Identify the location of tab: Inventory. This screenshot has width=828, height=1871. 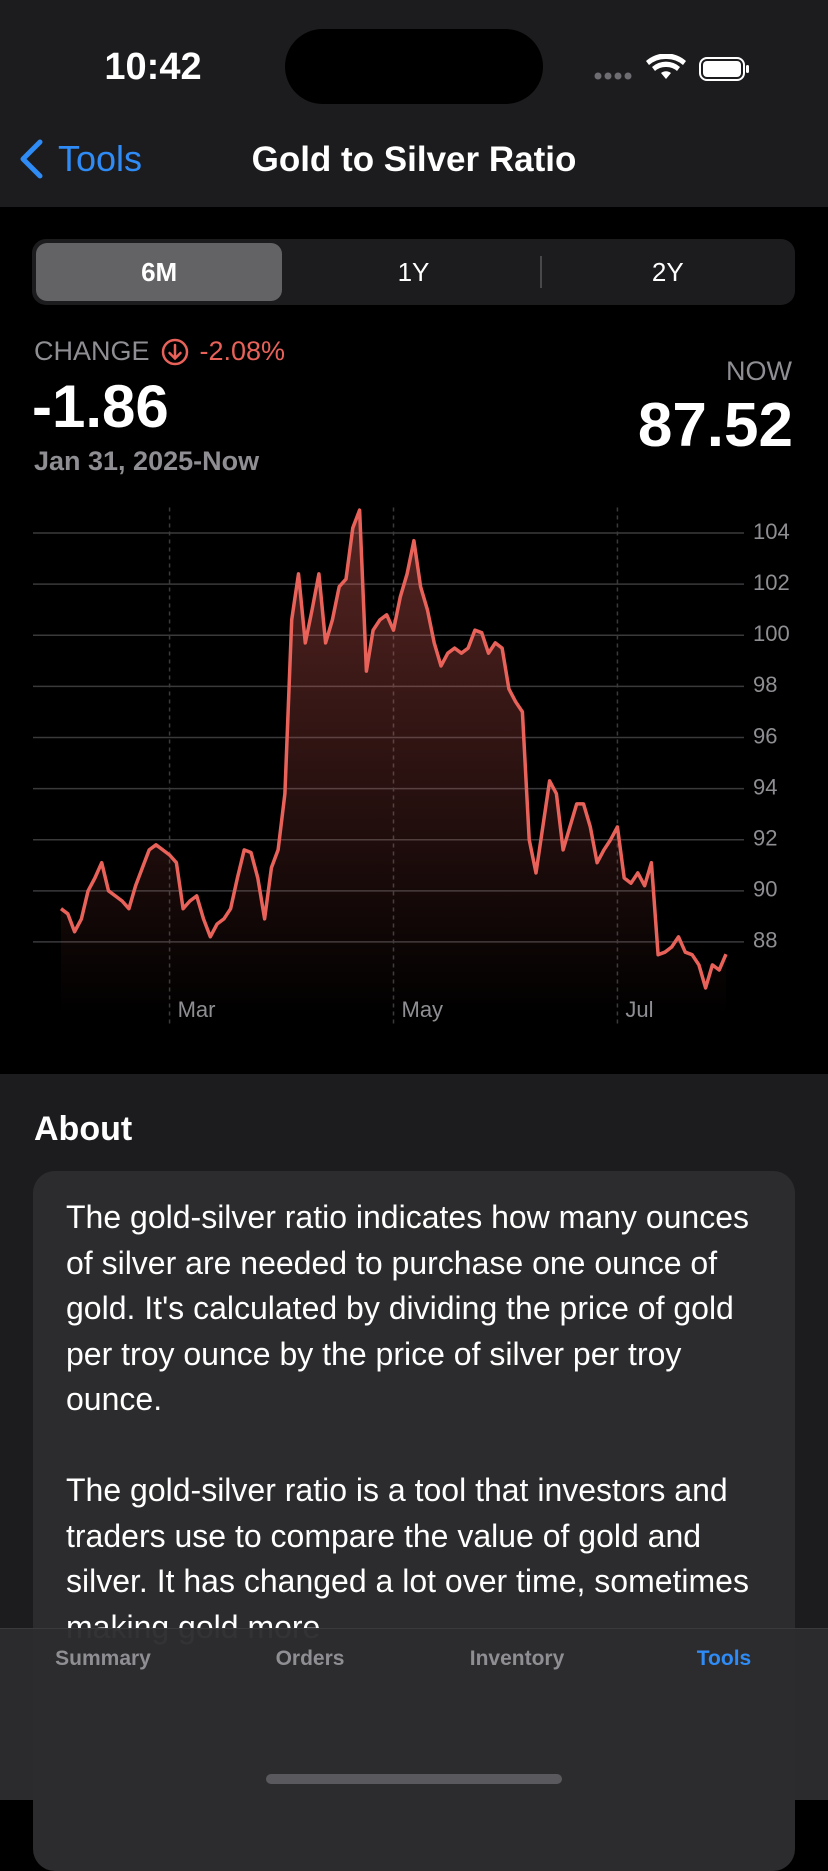
(517, 1650).